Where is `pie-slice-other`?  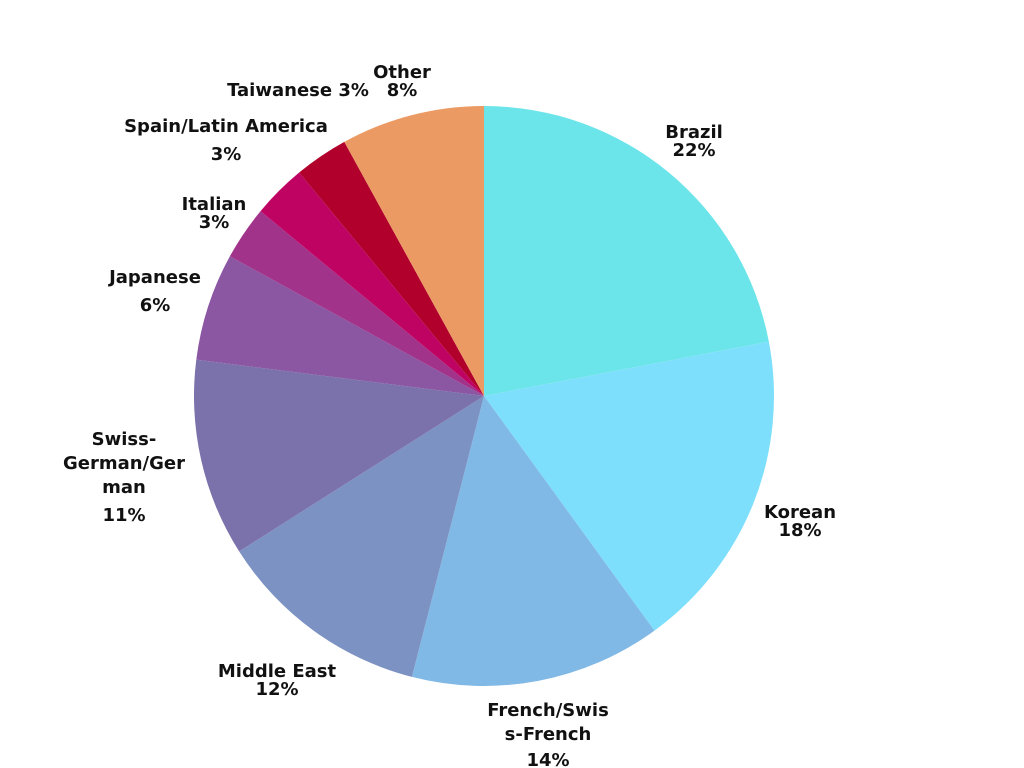 pie-slice-other is located at coordinates (414, 251).